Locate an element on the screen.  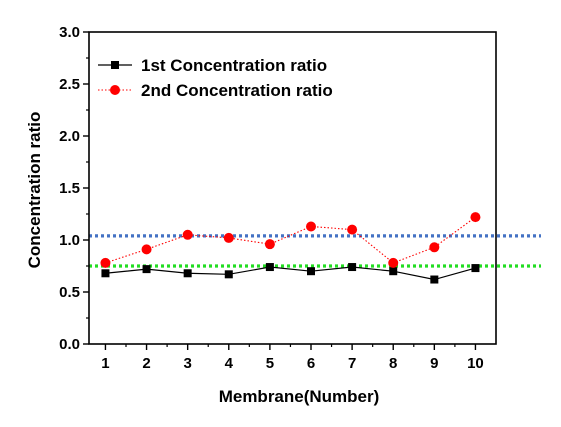
series-layer is located at coordinates (290, 248).